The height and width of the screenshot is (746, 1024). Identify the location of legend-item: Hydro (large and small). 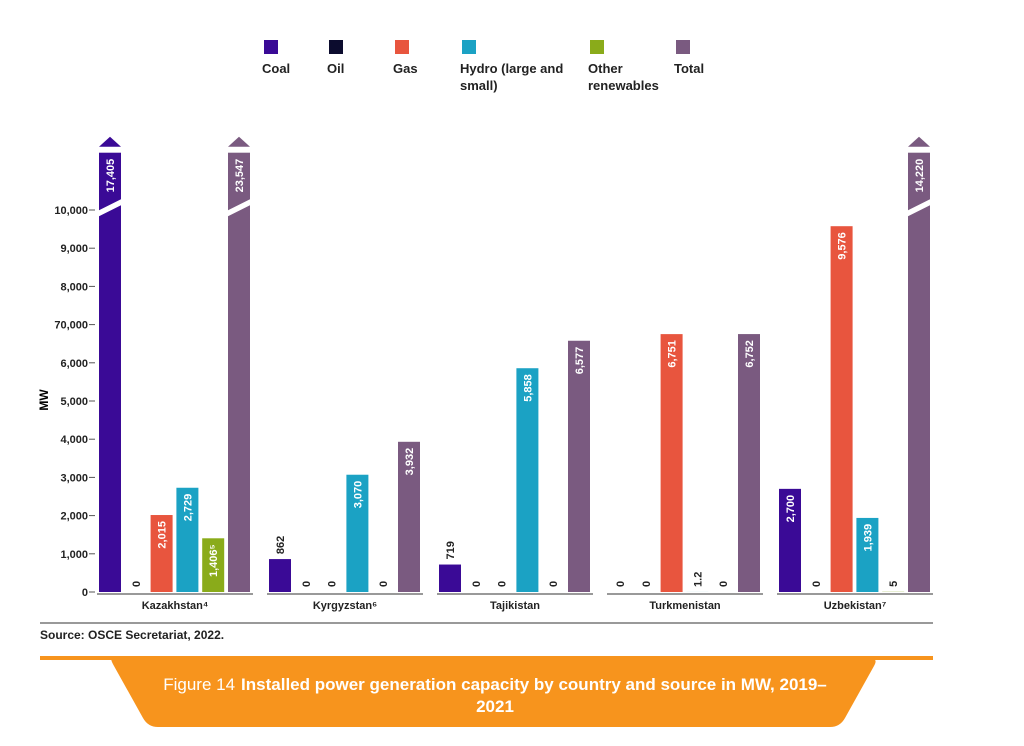
(520, 67).